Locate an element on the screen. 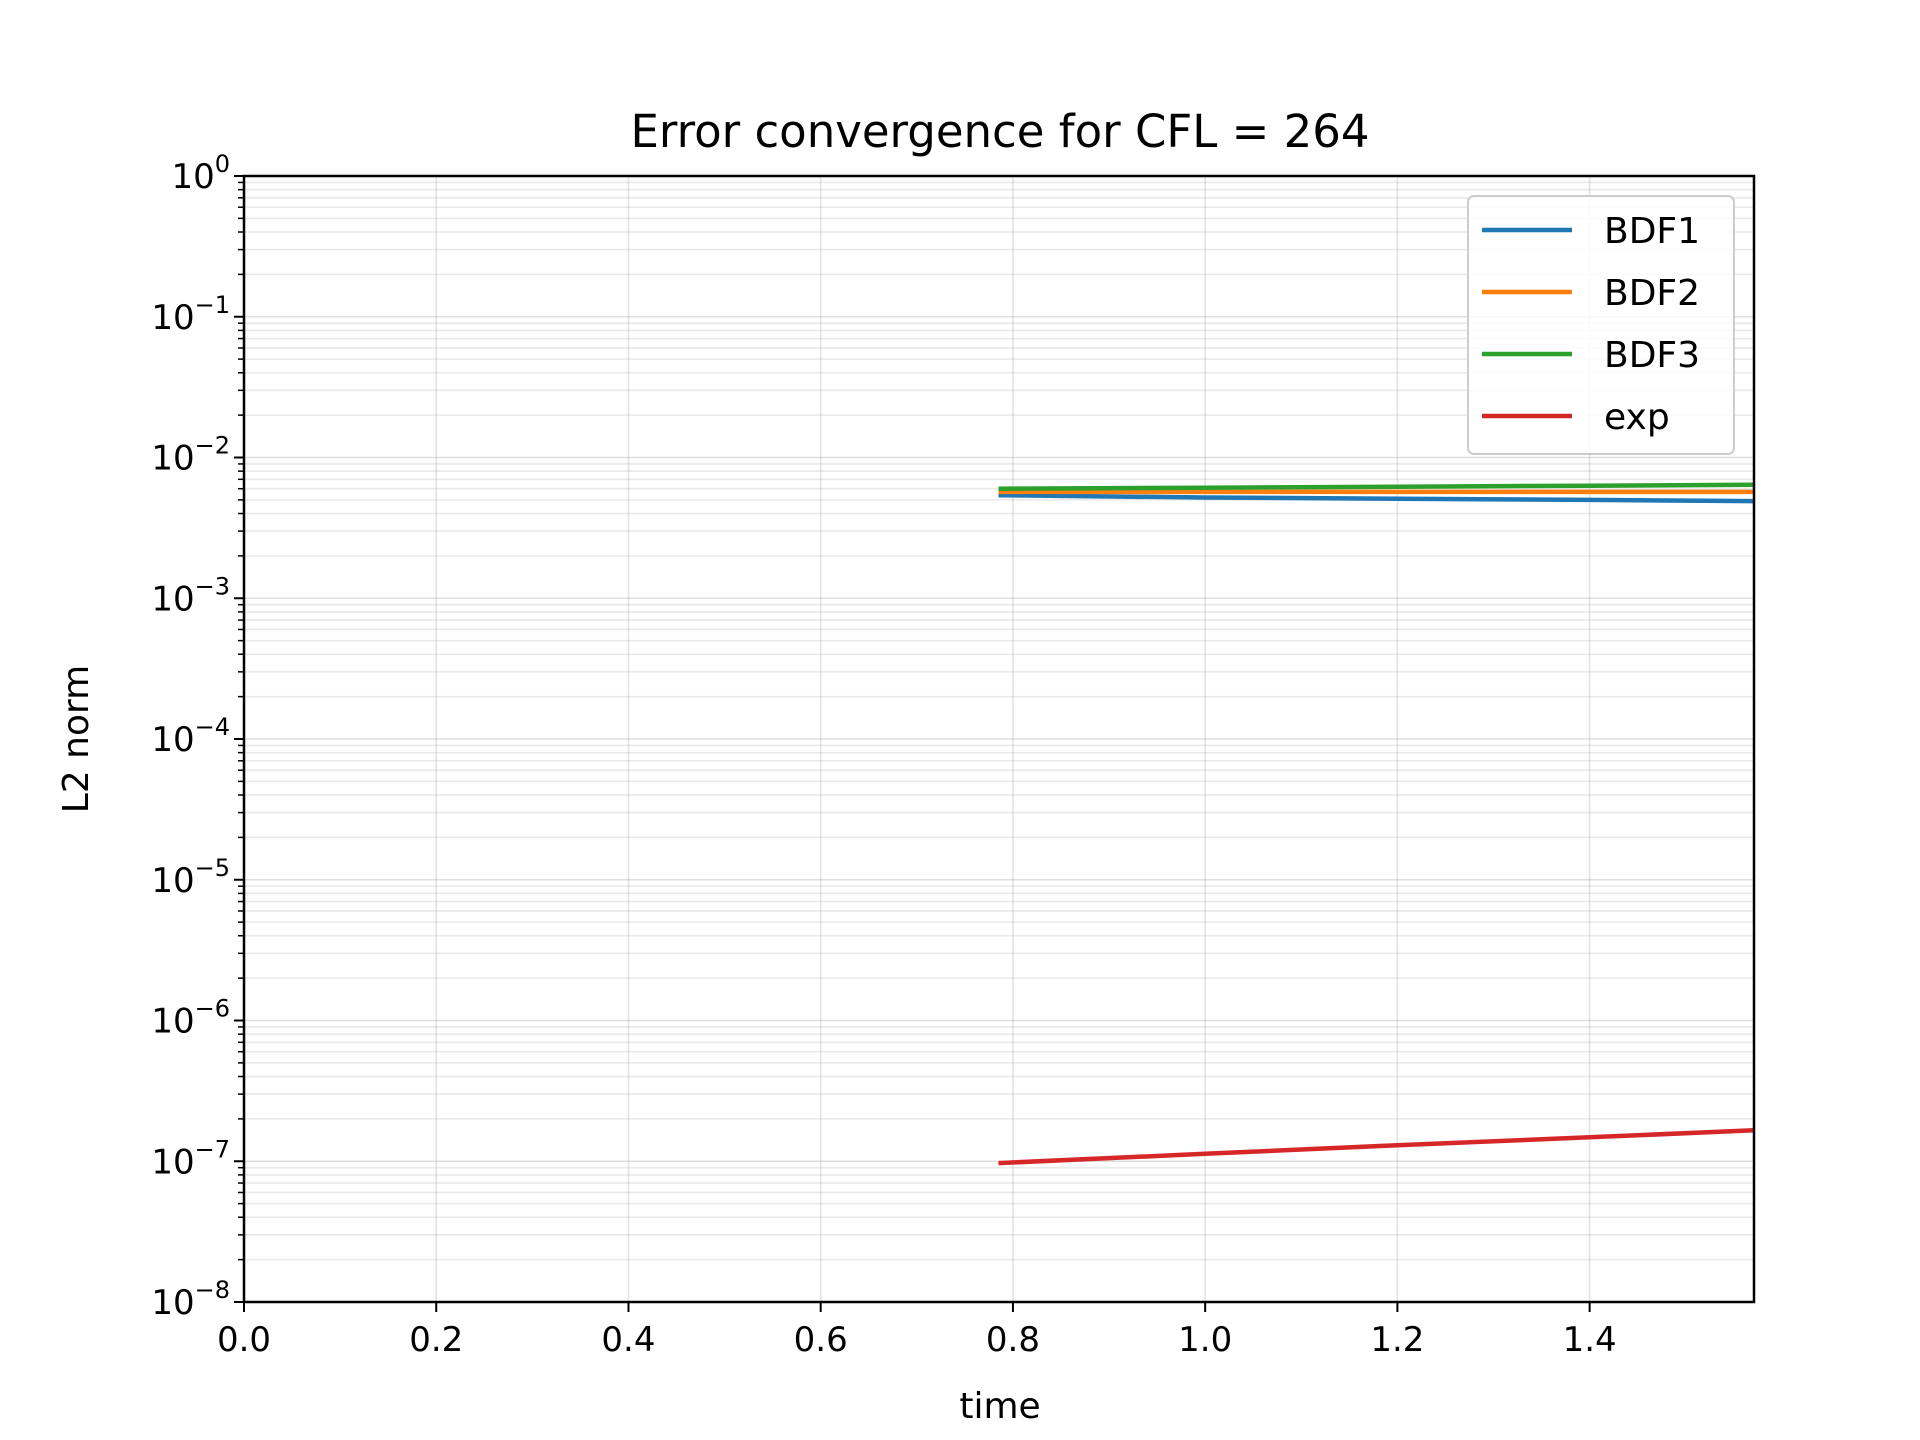 Image resolution: width=1920 pixels, height=1440 pixels. x-tick-label: 1.0 is located at coordinates (1205, 1340).